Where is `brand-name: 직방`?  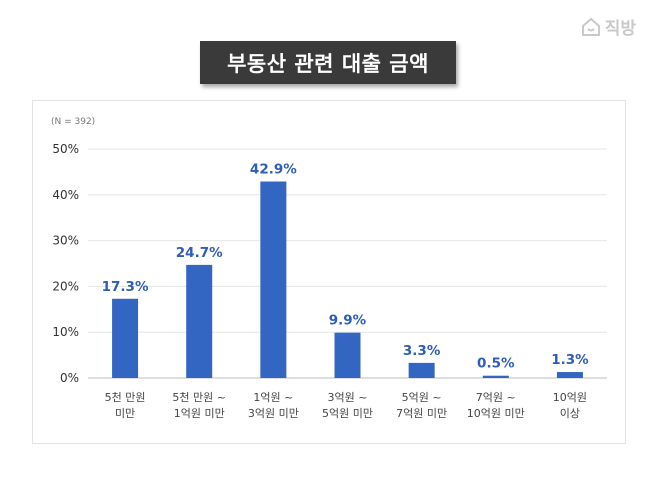 brand-name: 직방 is located at coordinates (620, 29).